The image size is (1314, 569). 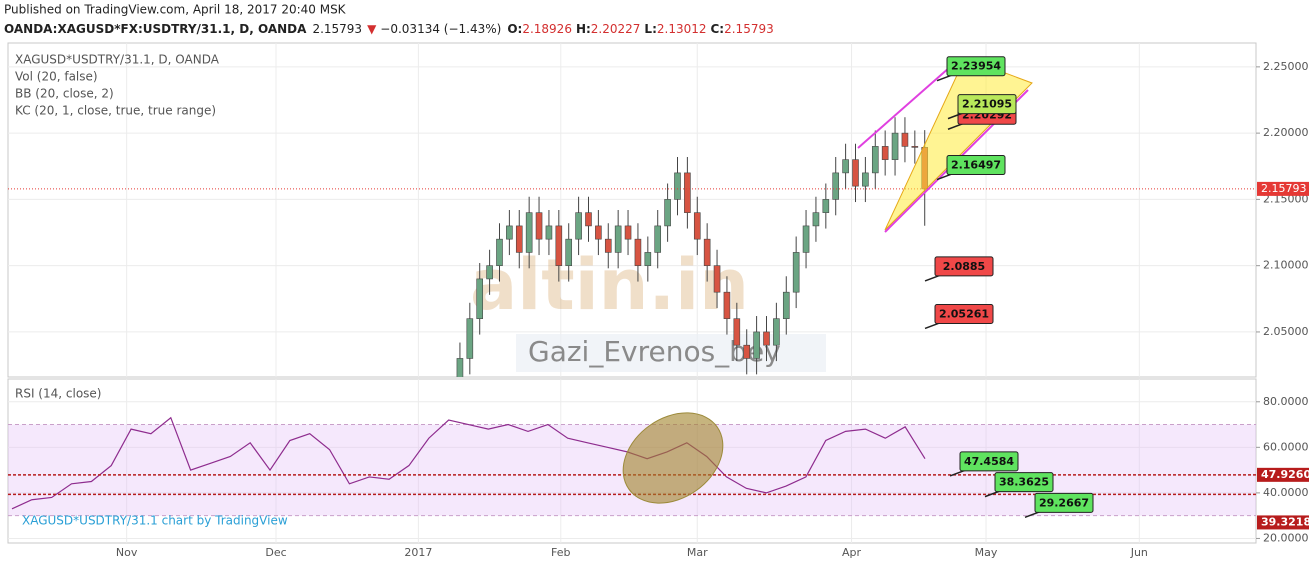 I want to click on y-tick-label: 2.20000, so click(x=1286, y=132).